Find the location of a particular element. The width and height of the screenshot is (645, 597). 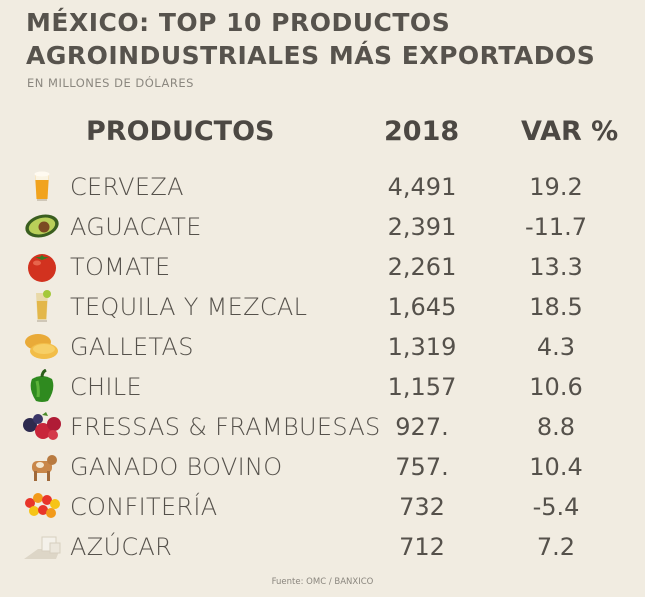

product-name: AZÚCAR is located at coordinates (121, 547).